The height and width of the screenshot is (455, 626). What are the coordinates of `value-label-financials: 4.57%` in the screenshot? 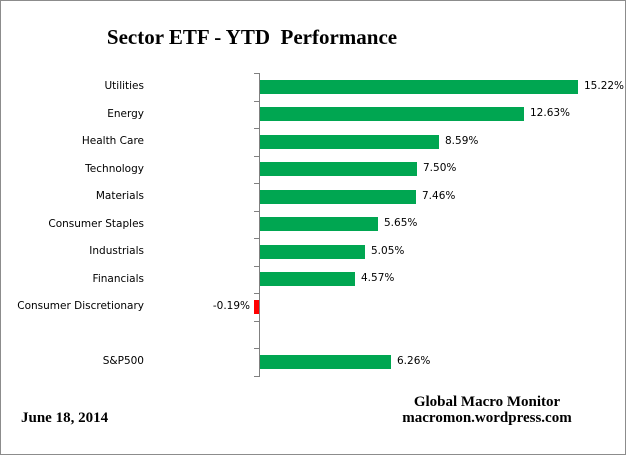 It's located at (378, 278).